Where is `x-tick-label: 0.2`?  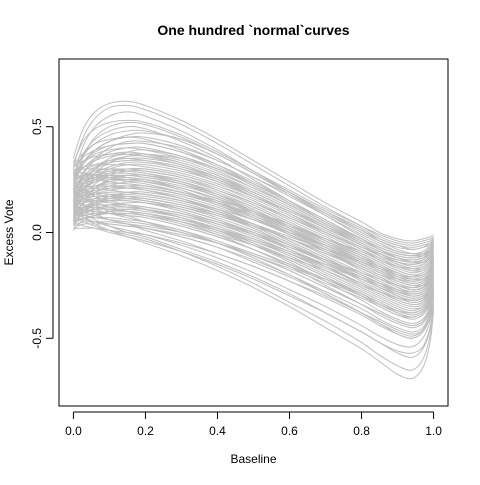
x-tick-label: 0.2 is located at coordinates (145, 431).